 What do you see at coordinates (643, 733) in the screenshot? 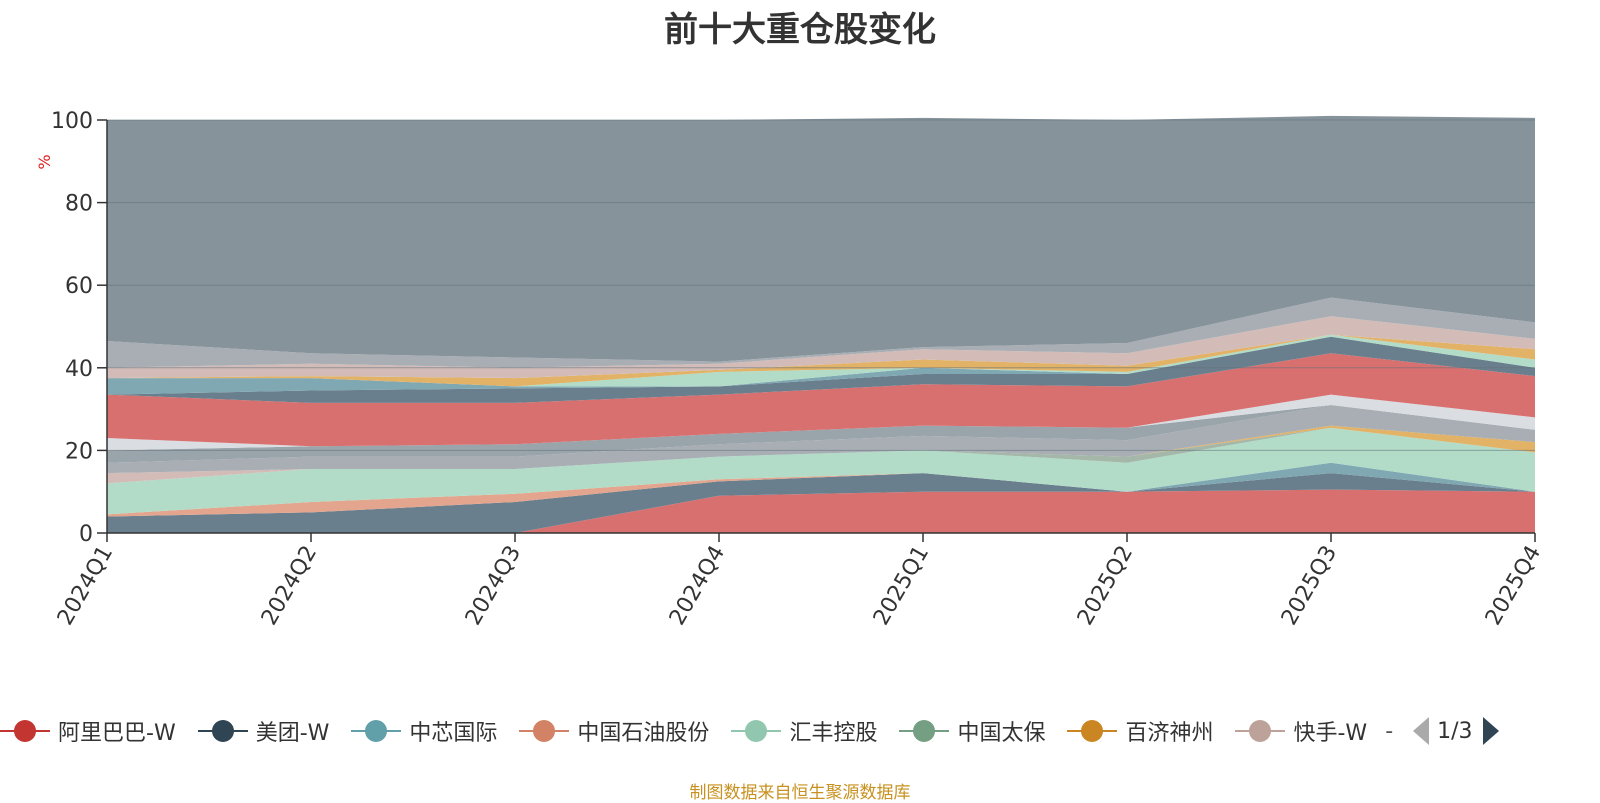
I see `legend-item-label: 中国石油股份` at bounding box center [643, 733].